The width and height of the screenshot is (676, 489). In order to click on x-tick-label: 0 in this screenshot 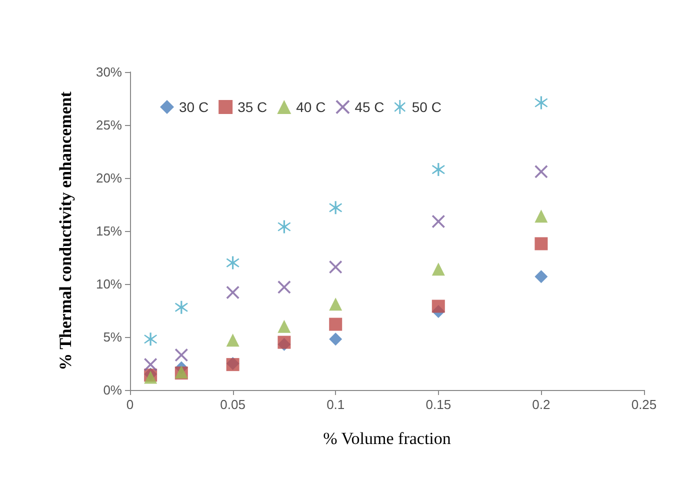, I will do `click(130, 404)`.